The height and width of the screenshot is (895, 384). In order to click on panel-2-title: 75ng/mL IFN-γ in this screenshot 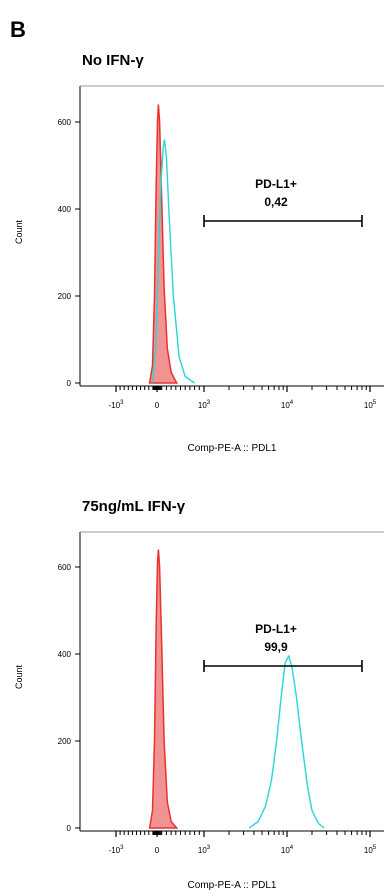, I will do `click(134, 506)`.